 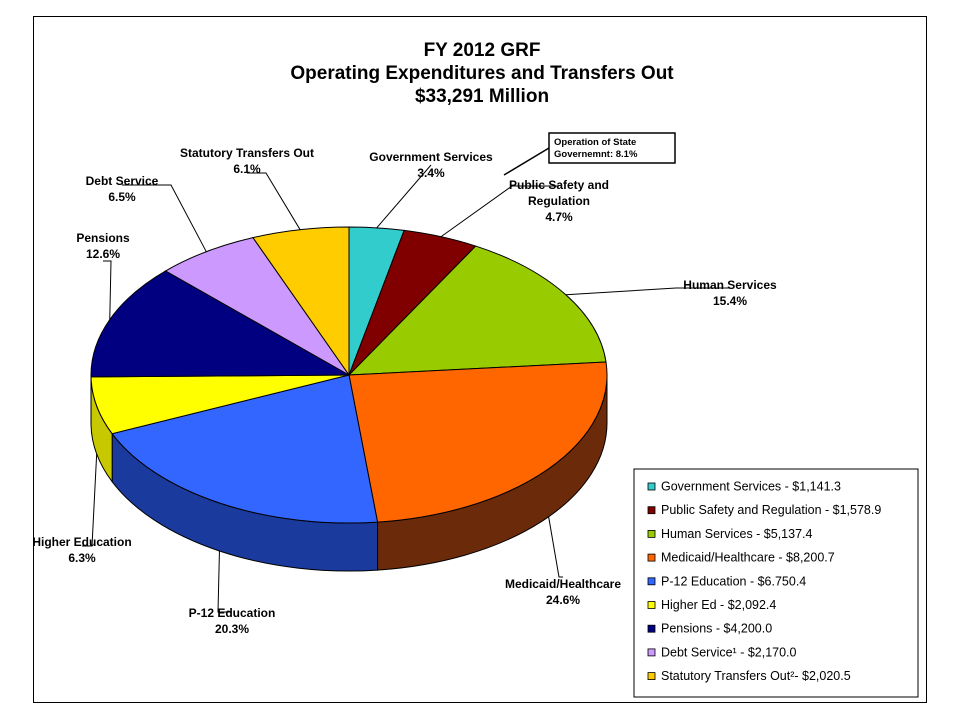 What do you see at coordinates (737, 534) in the screenshot?
I see `legend-entry-2: Human Services - $5,137.4` at bounding box center [737, 534].